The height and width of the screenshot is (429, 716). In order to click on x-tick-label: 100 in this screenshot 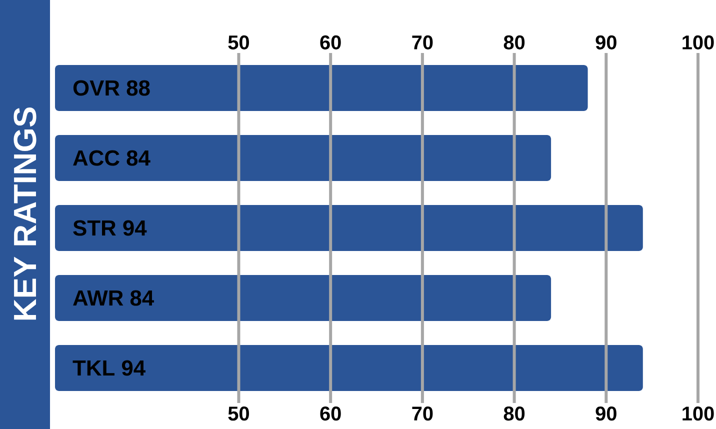, I will do `click(698, 413)`.